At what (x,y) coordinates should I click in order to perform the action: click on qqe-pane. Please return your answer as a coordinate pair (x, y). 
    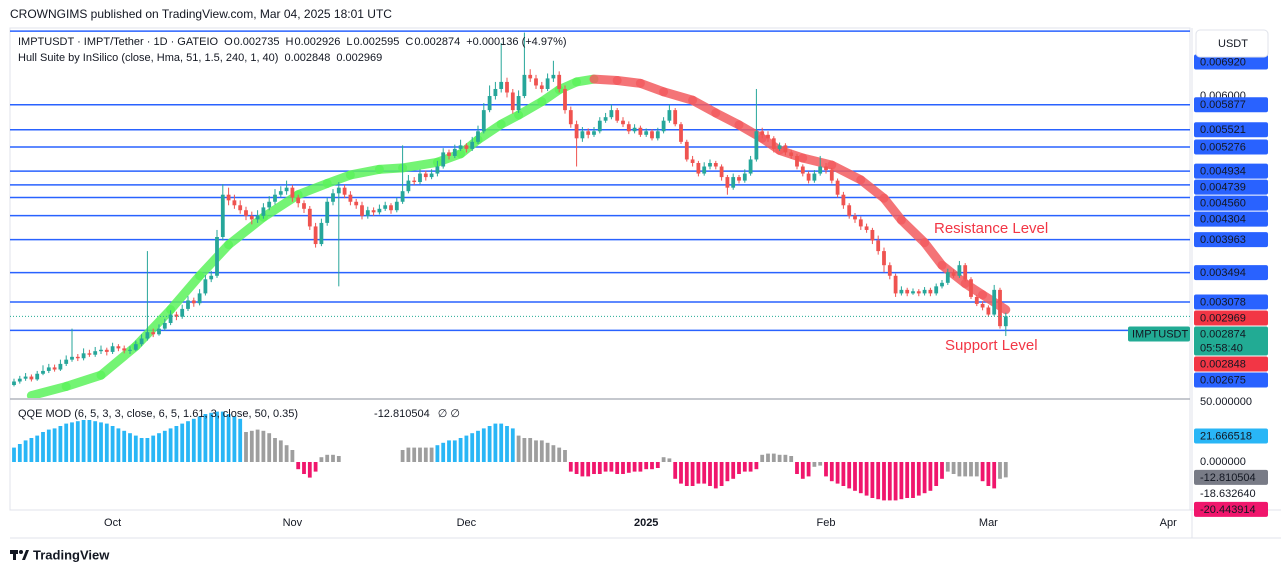
    Looking at the image, I should click on (510, 456).